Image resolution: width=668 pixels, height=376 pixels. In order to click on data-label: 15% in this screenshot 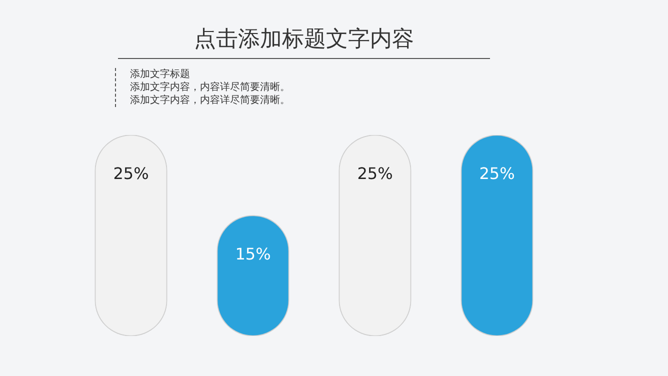, I will do `click(253, 254)`.